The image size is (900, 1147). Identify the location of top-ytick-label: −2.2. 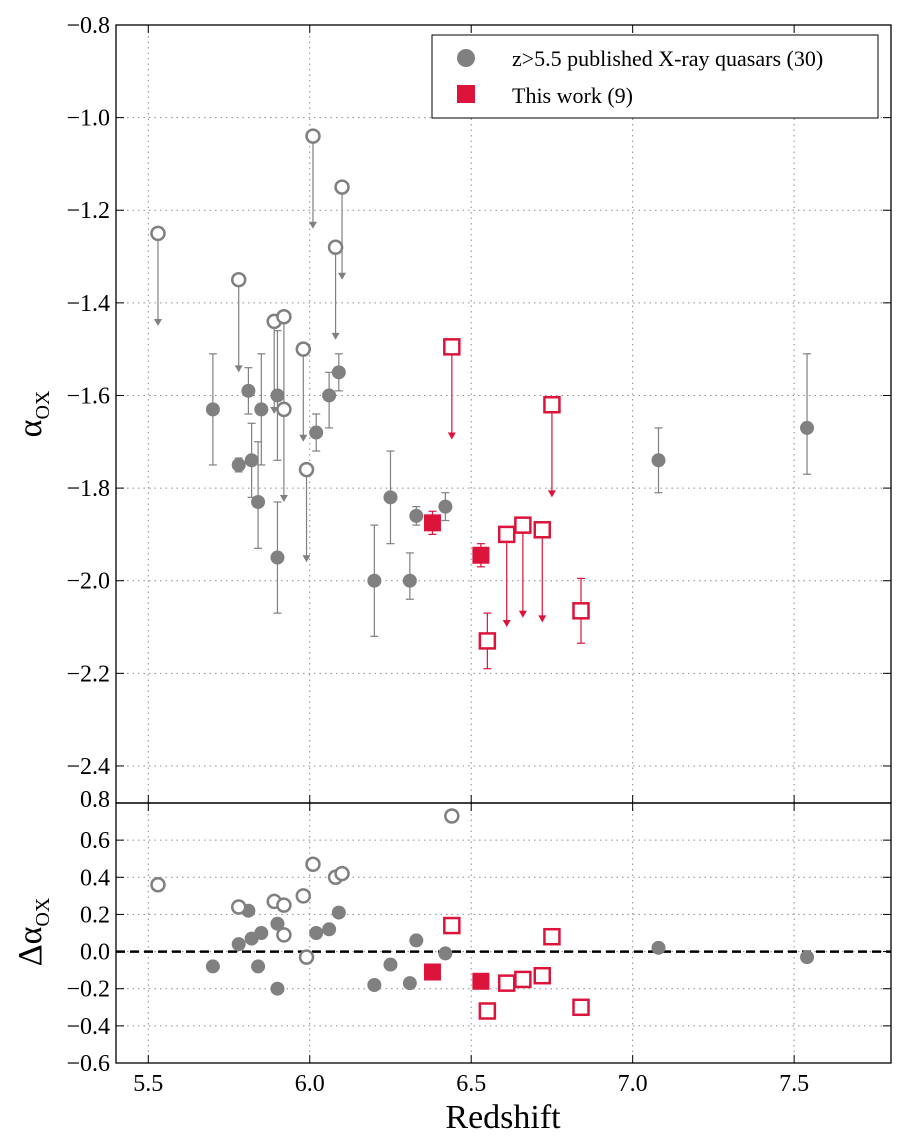
(88, 674).